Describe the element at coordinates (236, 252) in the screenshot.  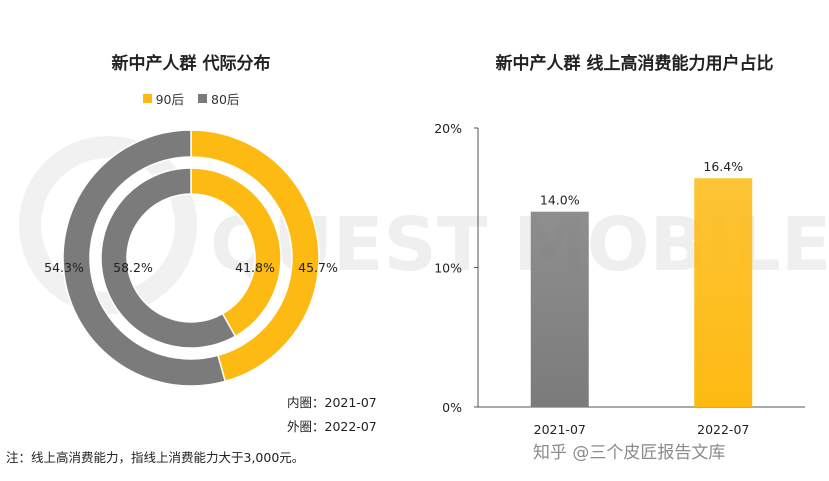
I see `donut-slice-inner-90s` at that location.